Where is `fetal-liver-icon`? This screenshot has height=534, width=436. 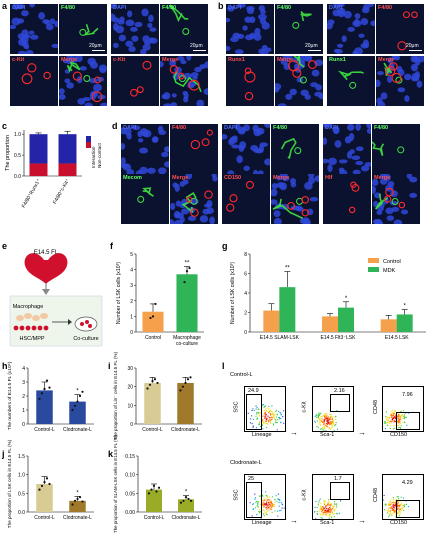
fetal-liver-icon is located at coordinates (46, 274).